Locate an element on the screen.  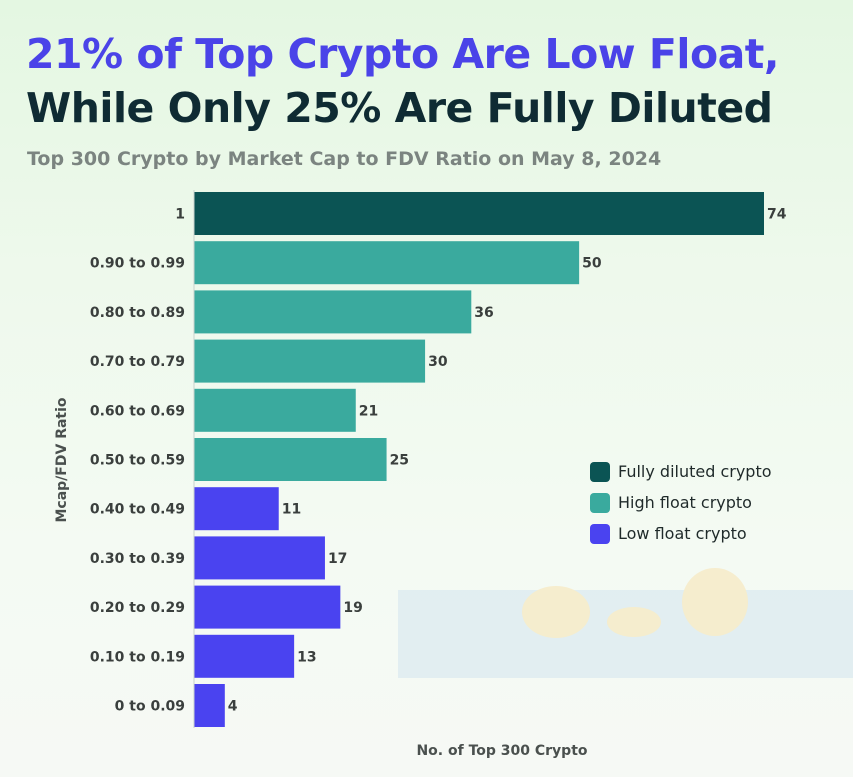
decorative-background is located at coordinates (625, 623).